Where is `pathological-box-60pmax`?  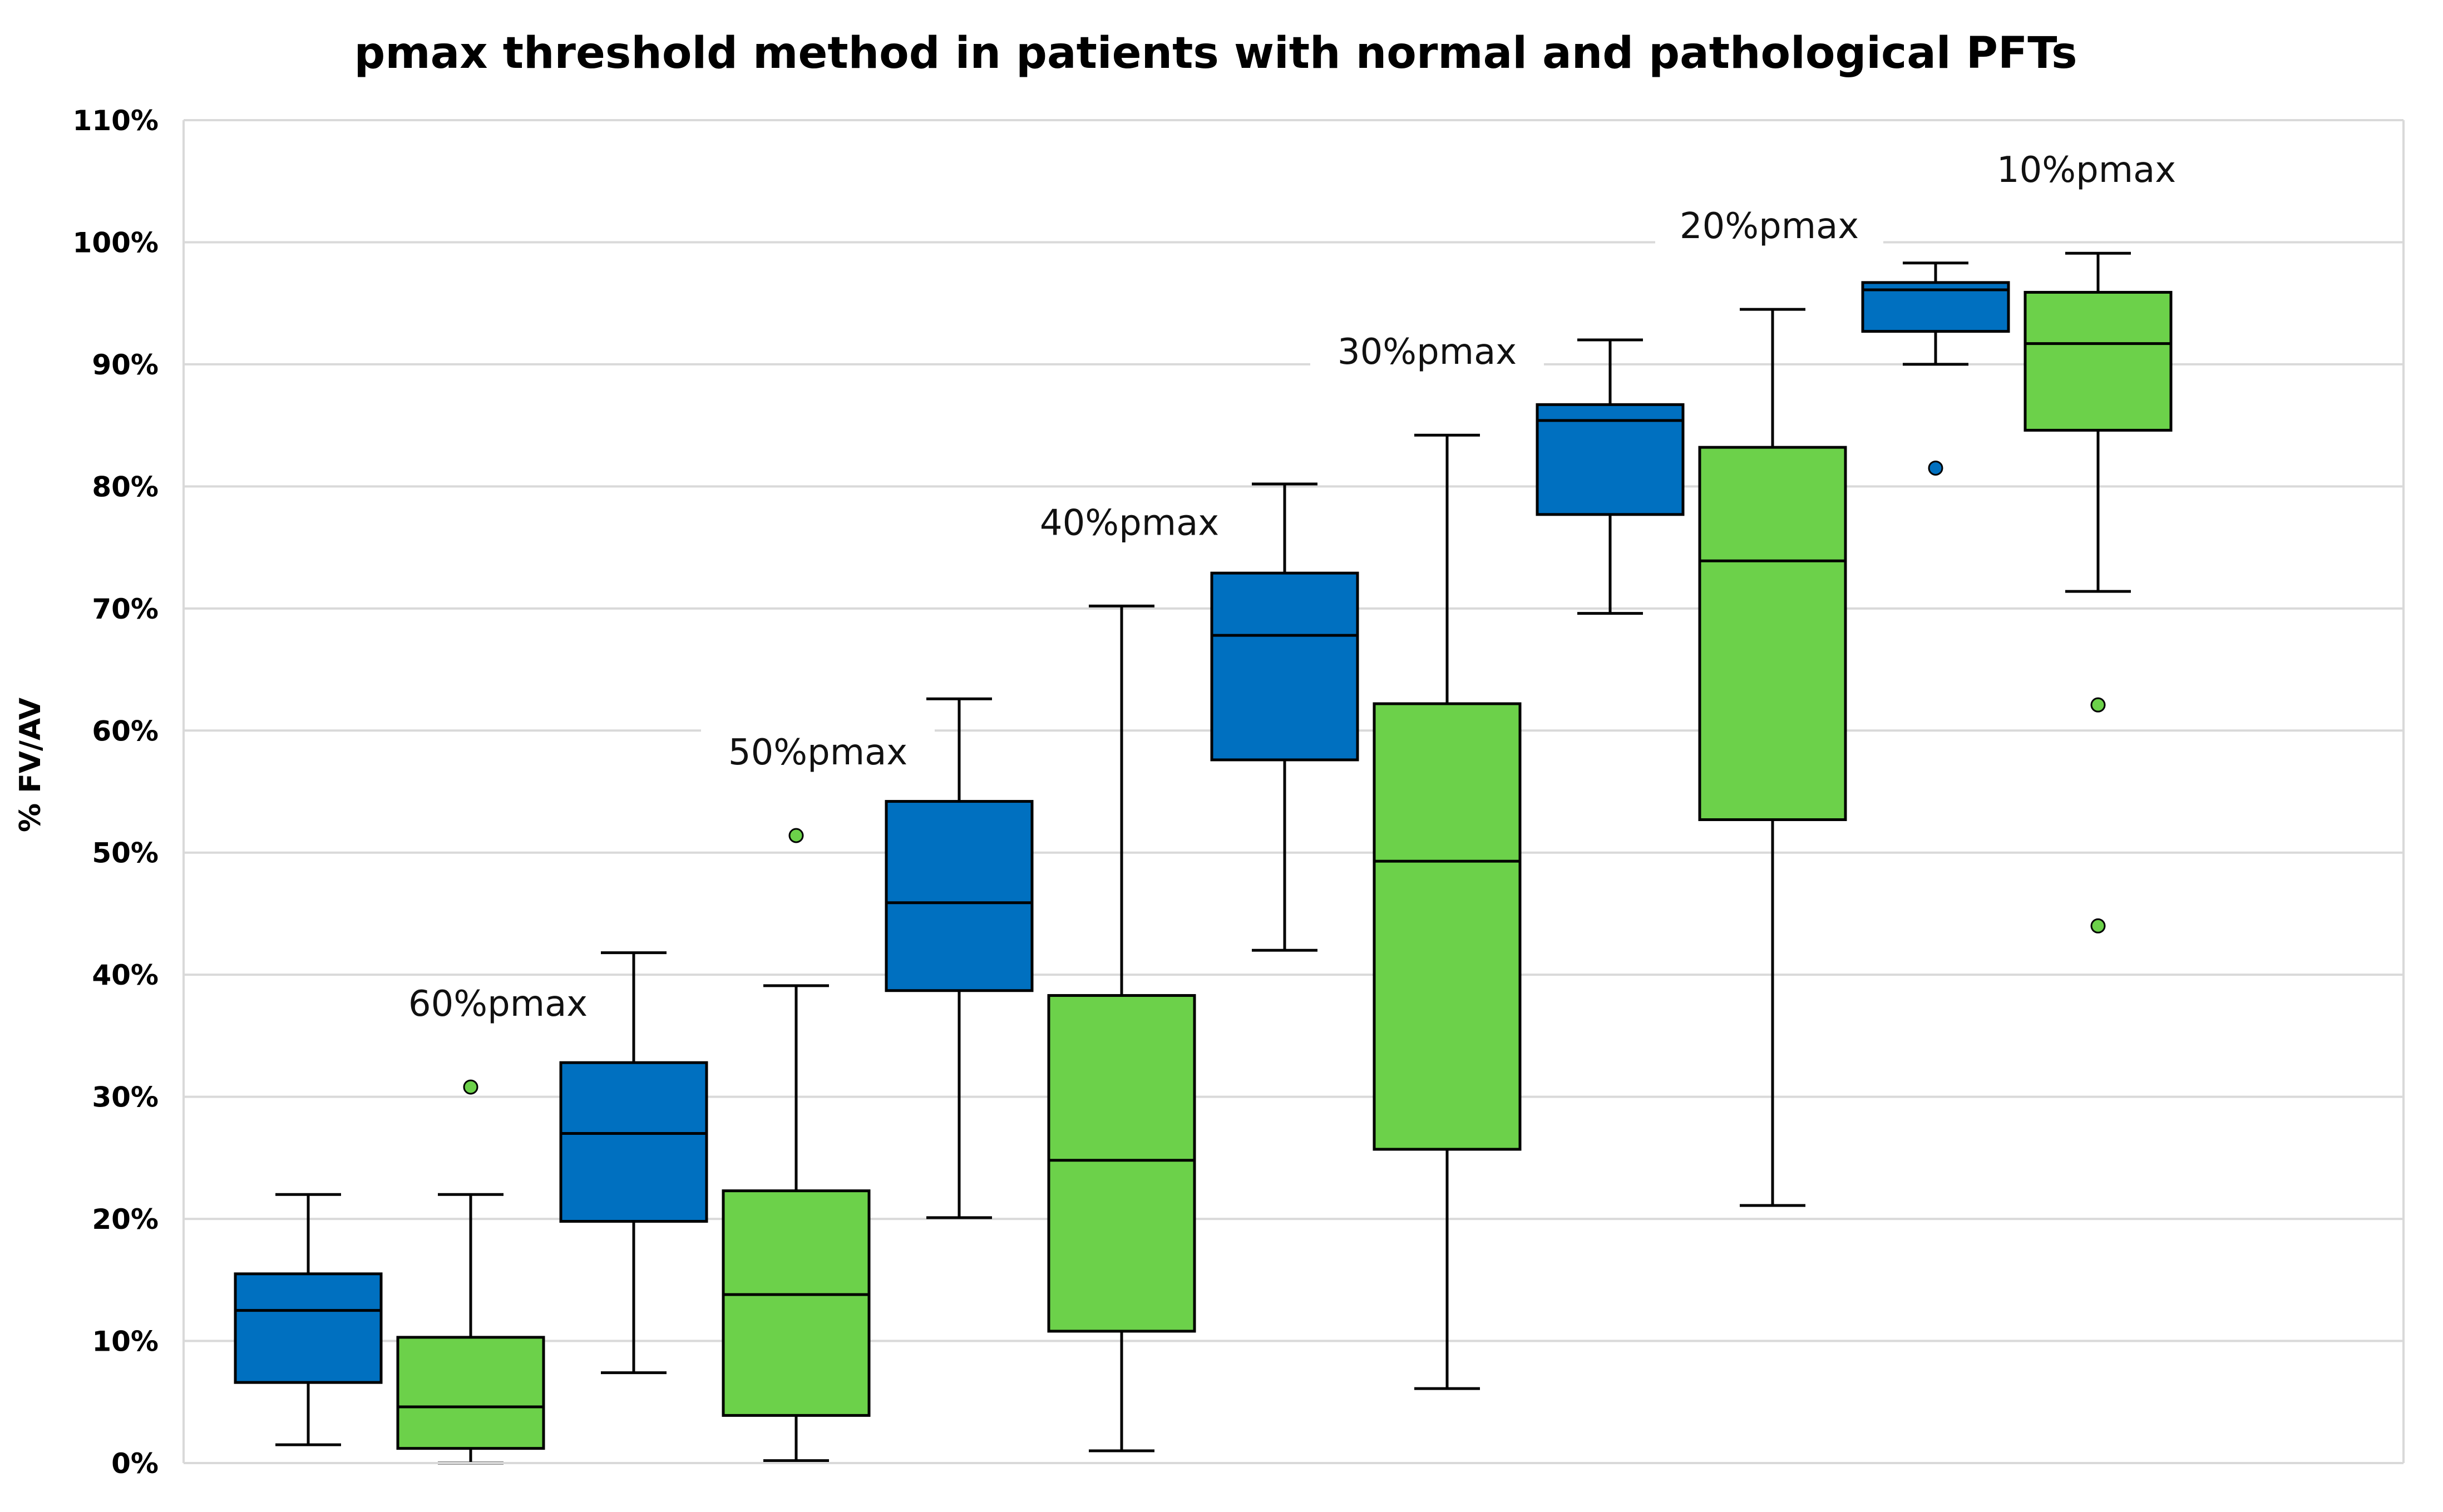
pathological-box-60pmax is located at coordinates (470, 1393).